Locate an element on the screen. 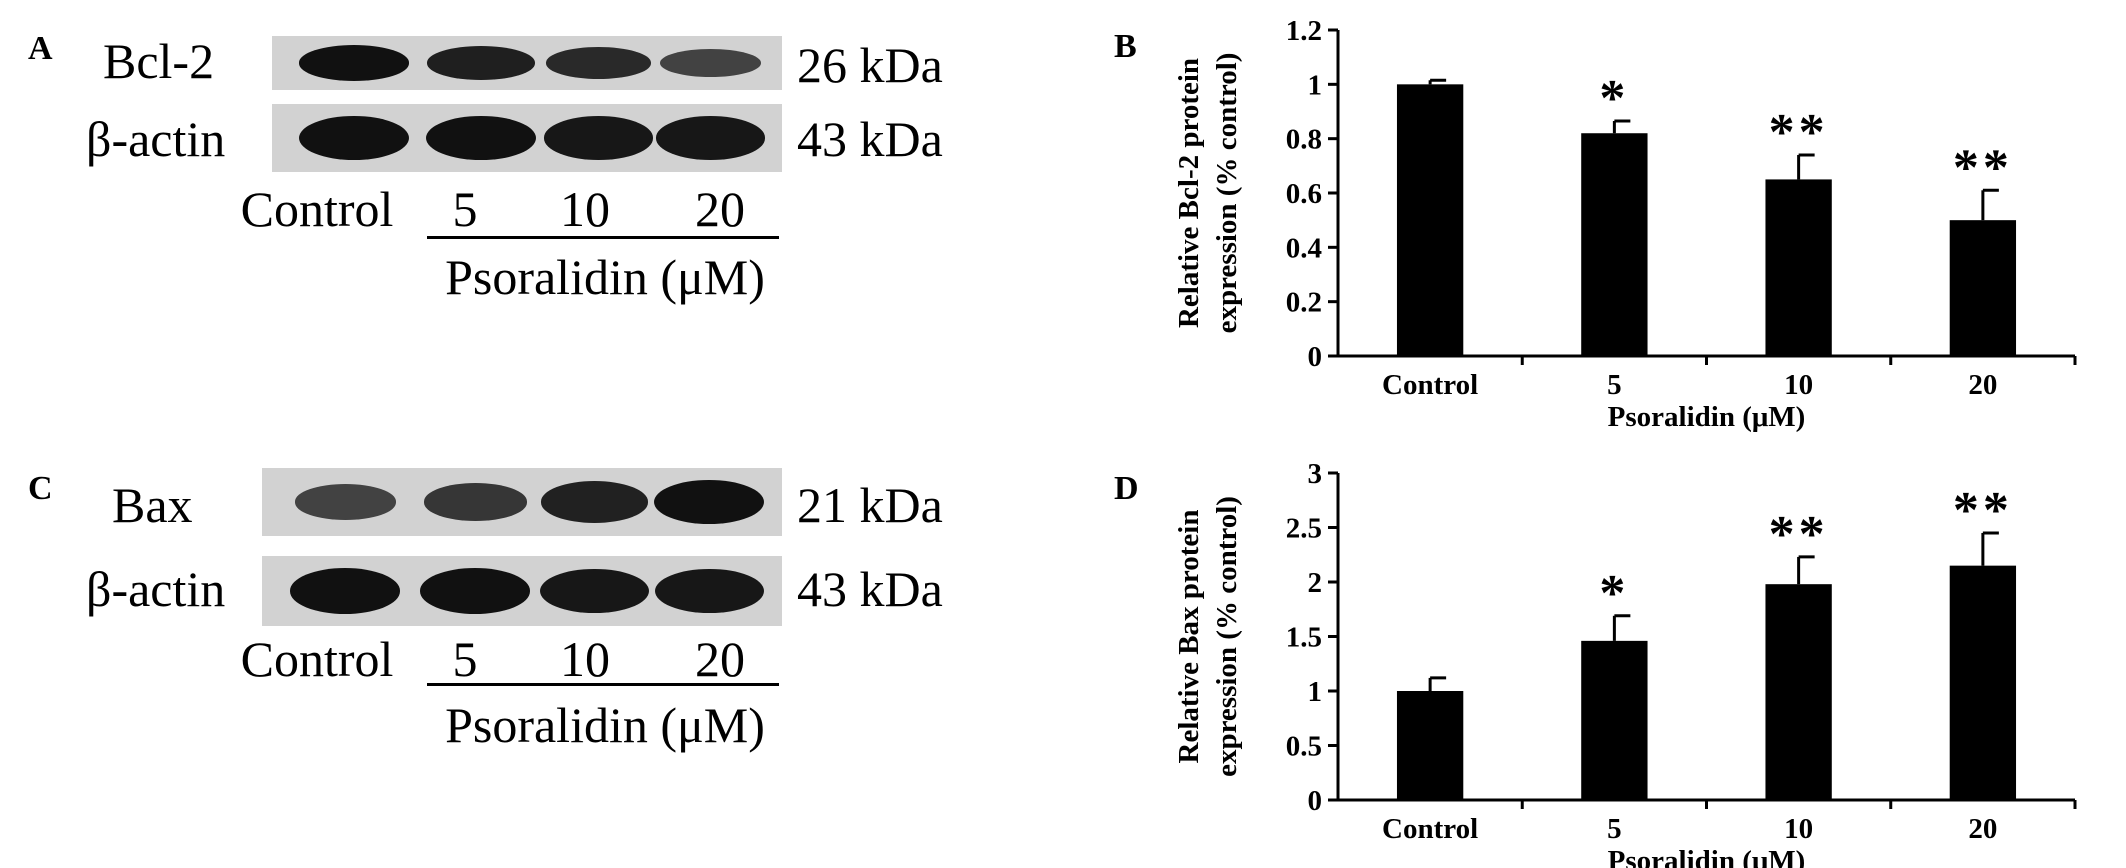  kda-label-bcl2: 26 kDa is located at coordinates (870, 65).